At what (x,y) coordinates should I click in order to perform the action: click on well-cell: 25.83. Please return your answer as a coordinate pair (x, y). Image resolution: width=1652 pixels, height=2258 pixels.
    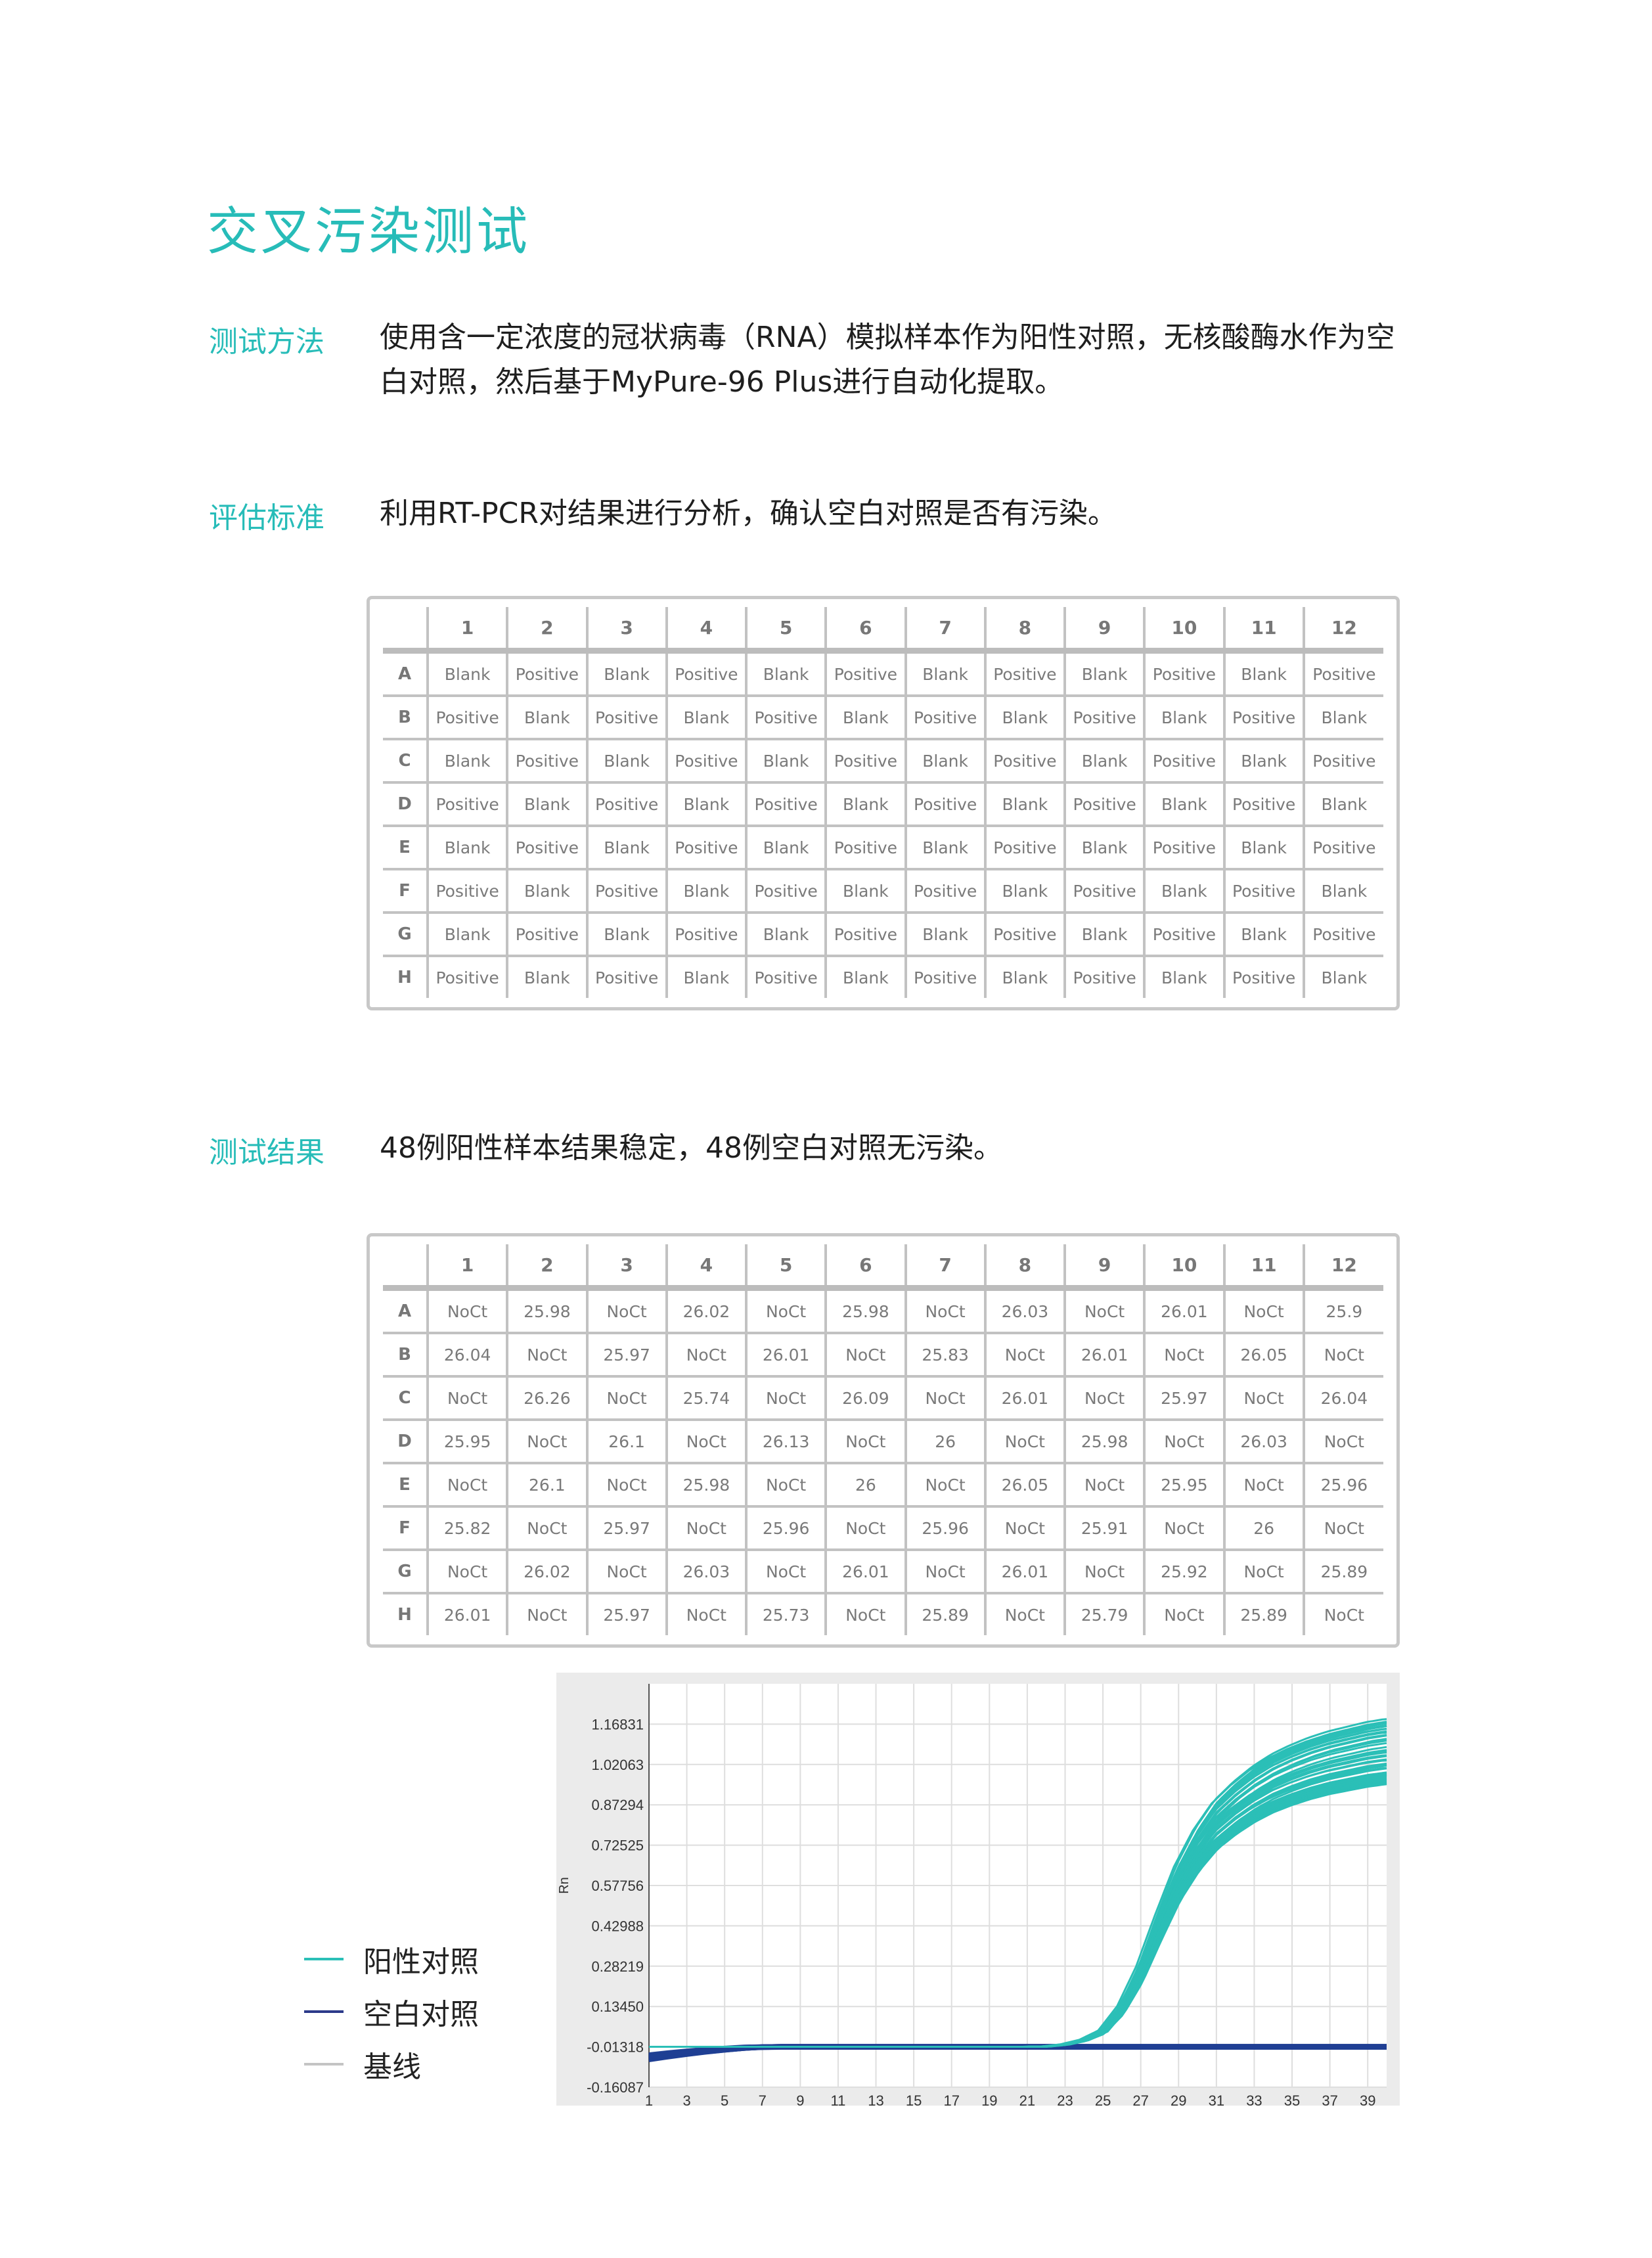
    Looking at the image, I should click on (945, 1355).